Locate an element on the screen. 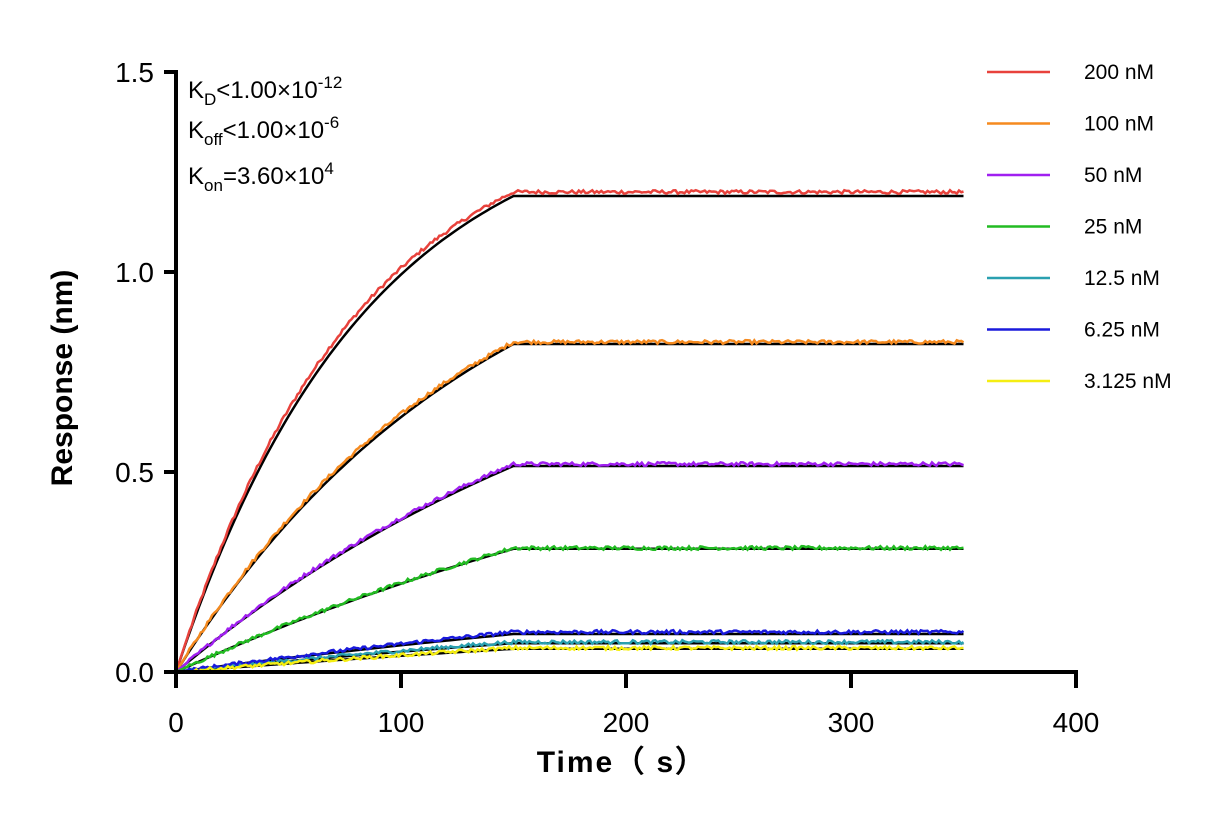 This screenshot has width=1231, height=825. y-tick-label: 1.5 is located at coordinates (134, 72).